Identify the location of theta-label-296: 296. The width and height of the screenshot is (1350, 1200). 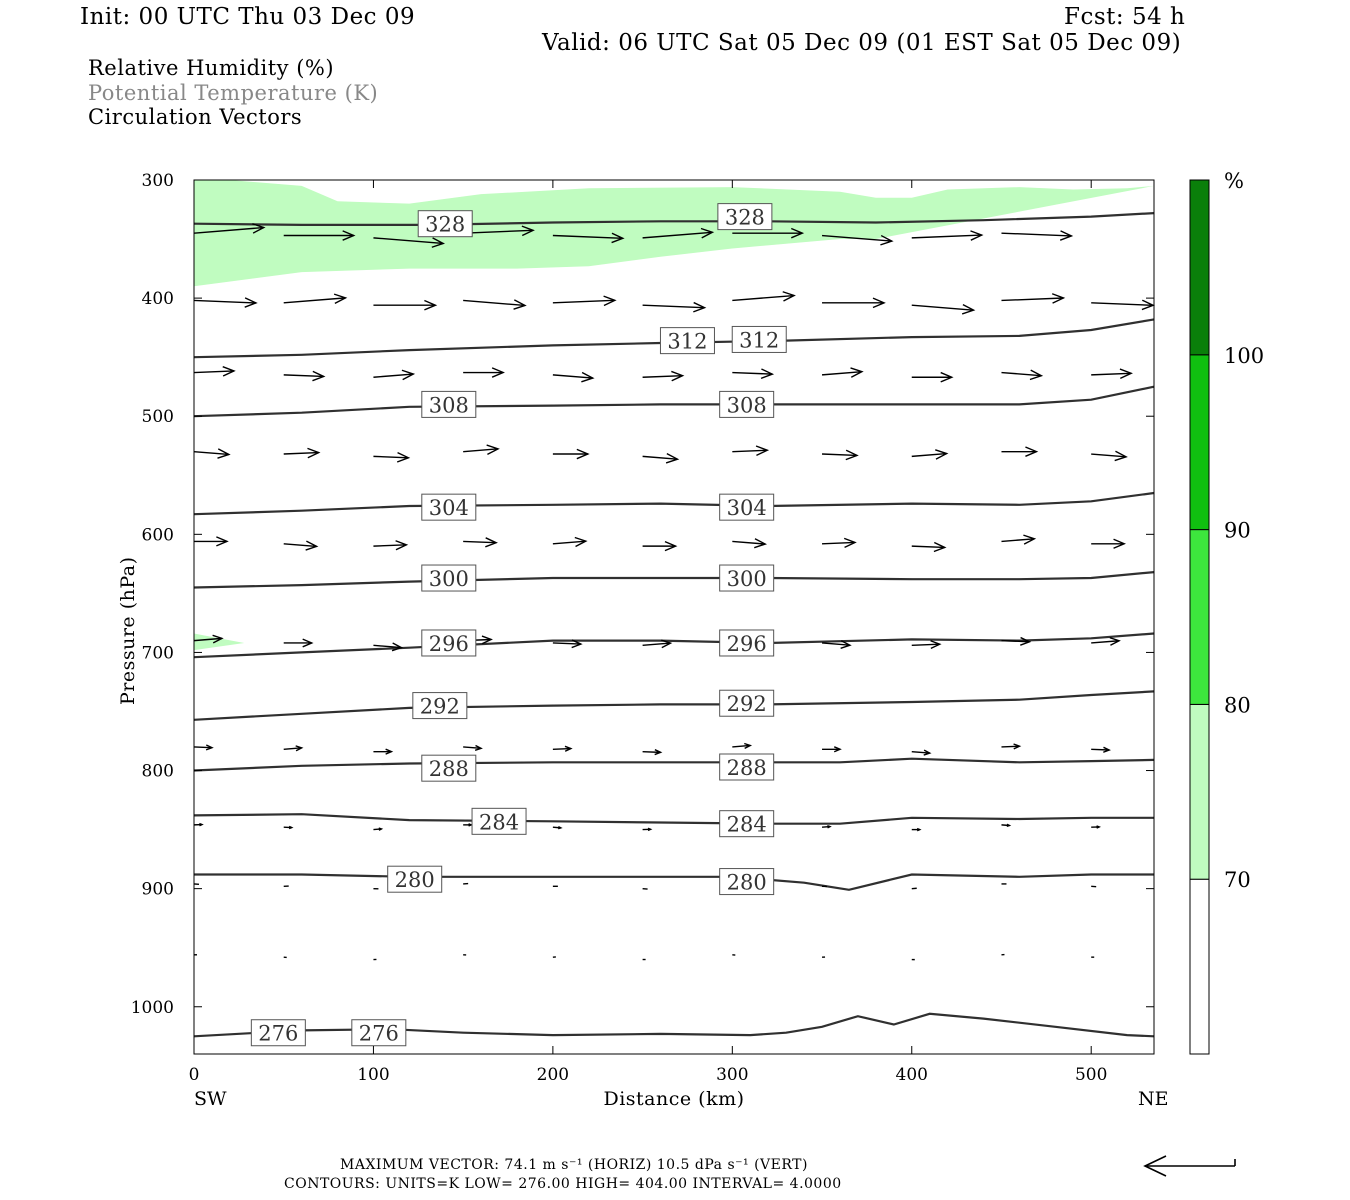
(747, 643).